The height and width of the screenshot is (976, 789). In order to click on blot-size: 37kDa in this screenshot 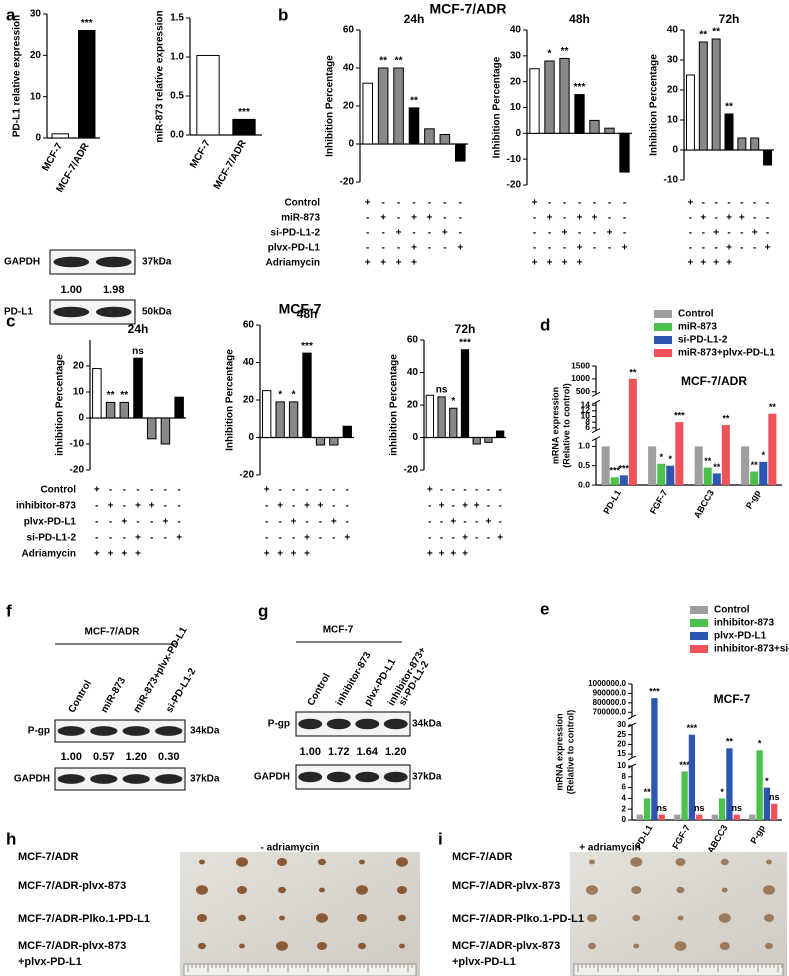, I will do `click(205, 779)`.